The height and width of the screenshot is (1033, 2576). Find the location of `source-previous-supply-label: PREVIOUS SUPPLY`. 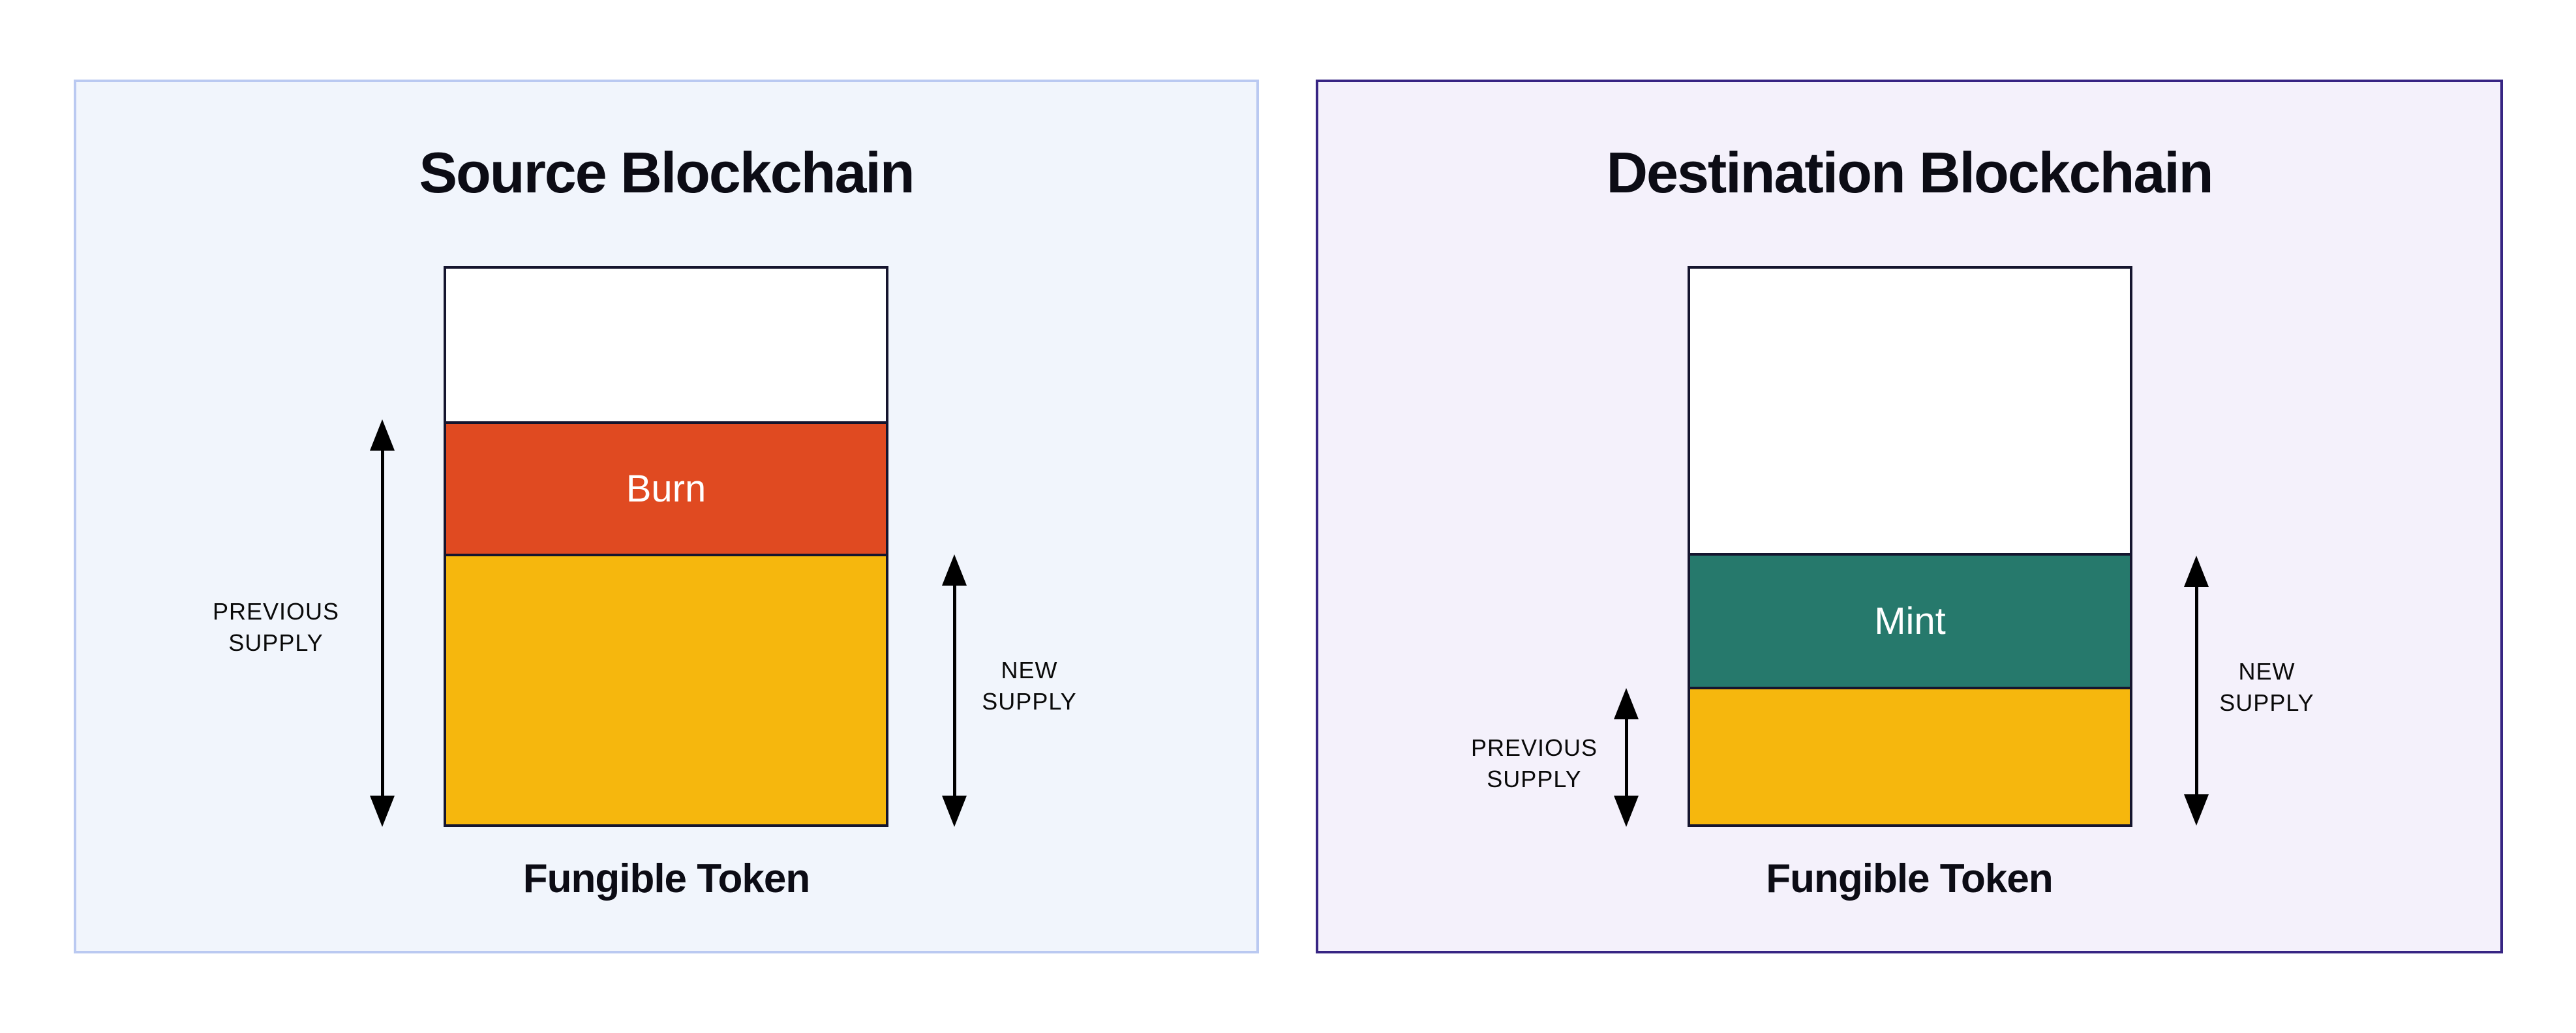

source-previous-supply-label: PREVIOUS SUPPLY is located at coordinates (276, 627).